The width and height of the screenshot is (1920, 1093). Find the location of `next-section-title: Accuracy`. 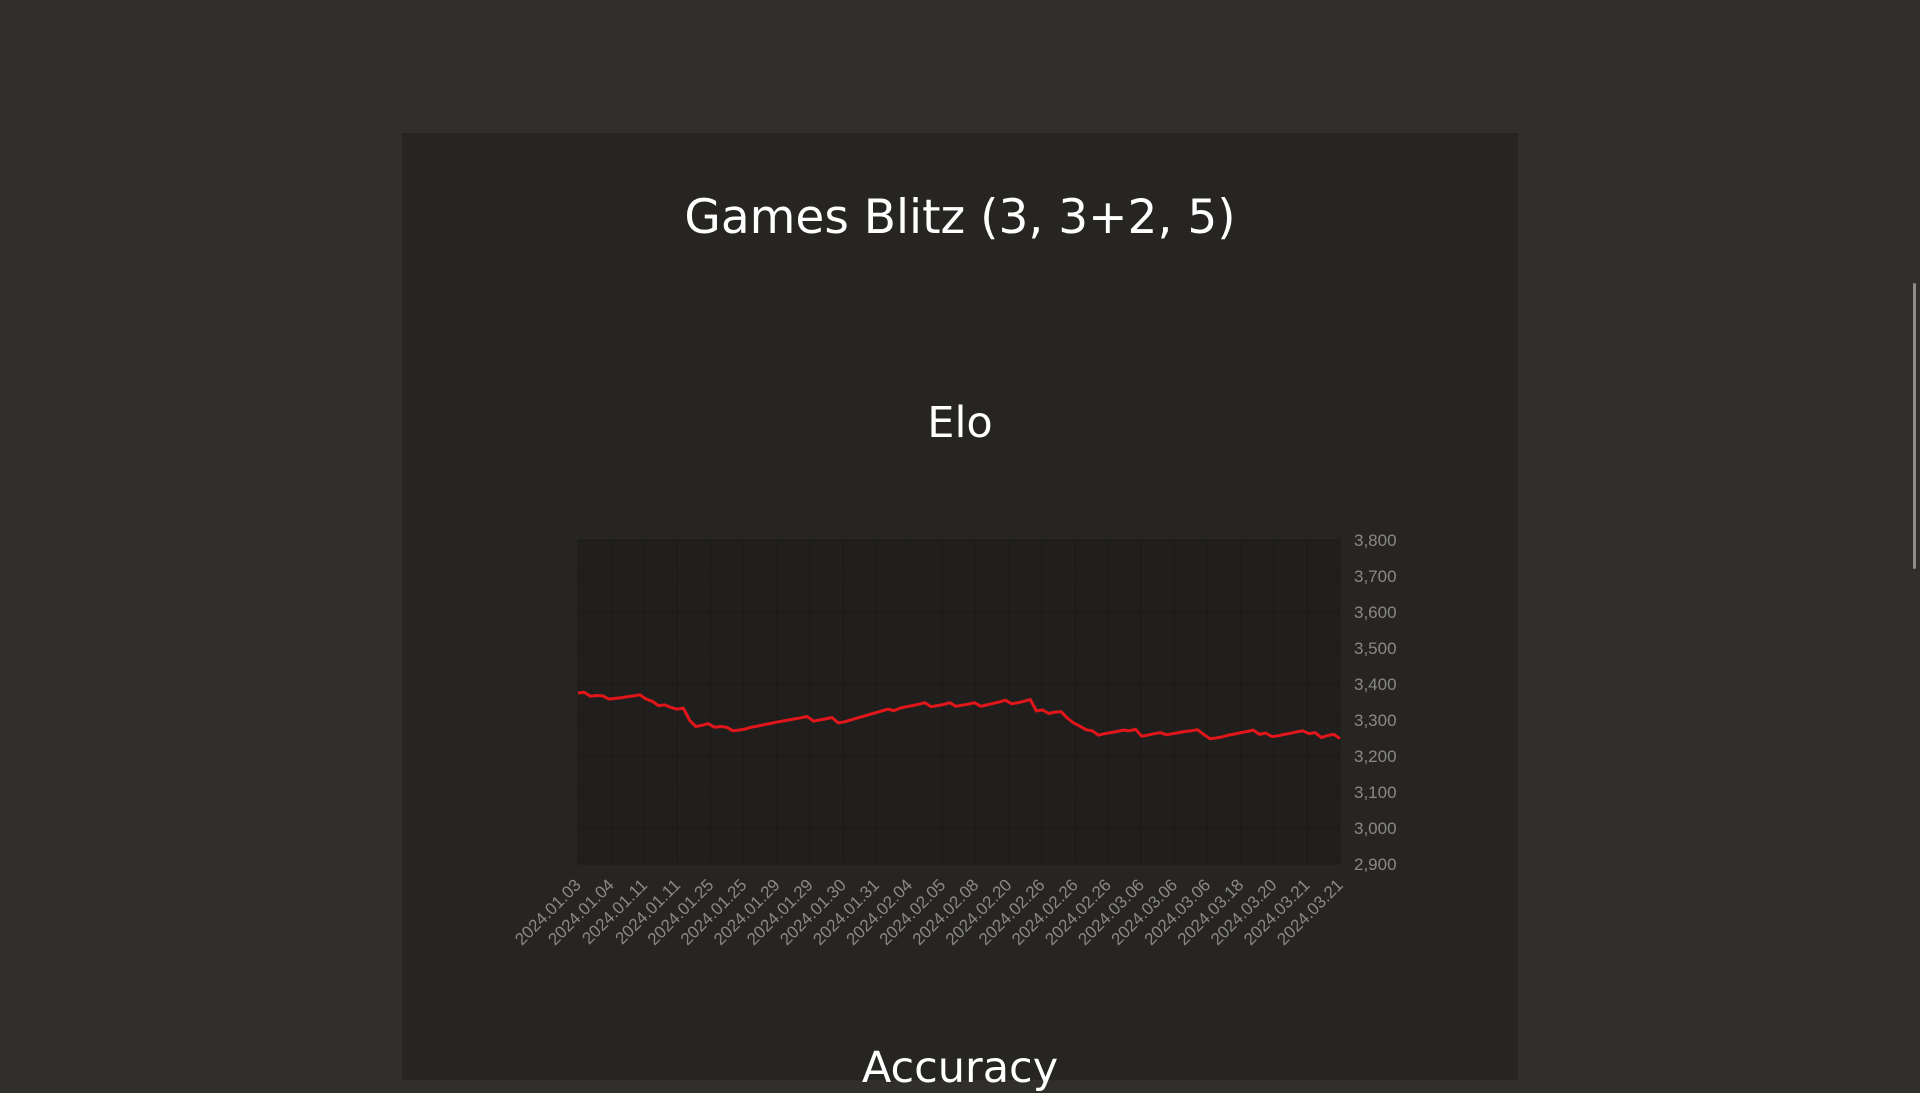

next-section-title: Accuracy is located at coordinates (960, 1068).